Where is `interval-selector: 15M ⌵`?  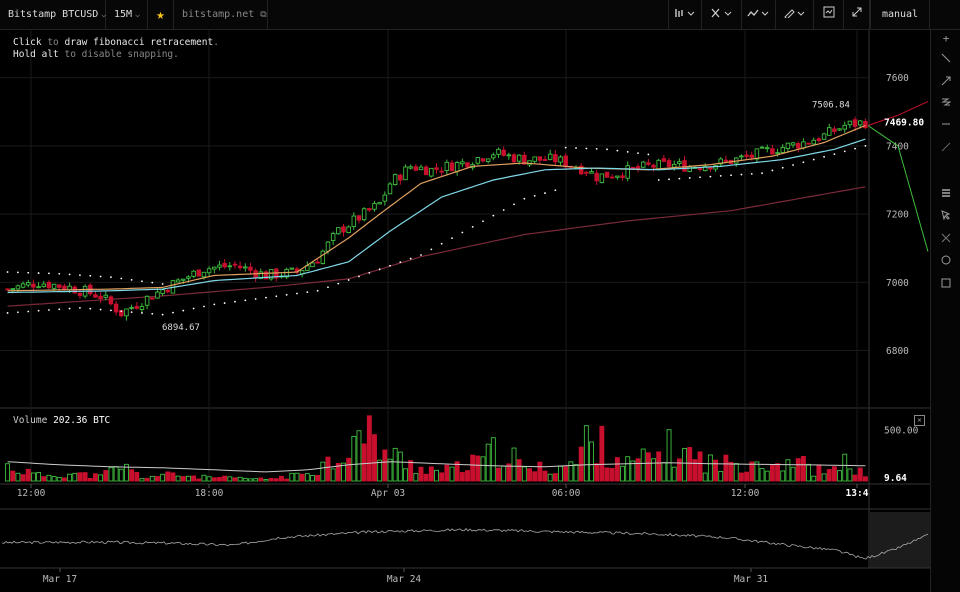
interval-selector: 15M ⌵ is located at coordinates (127, 15).